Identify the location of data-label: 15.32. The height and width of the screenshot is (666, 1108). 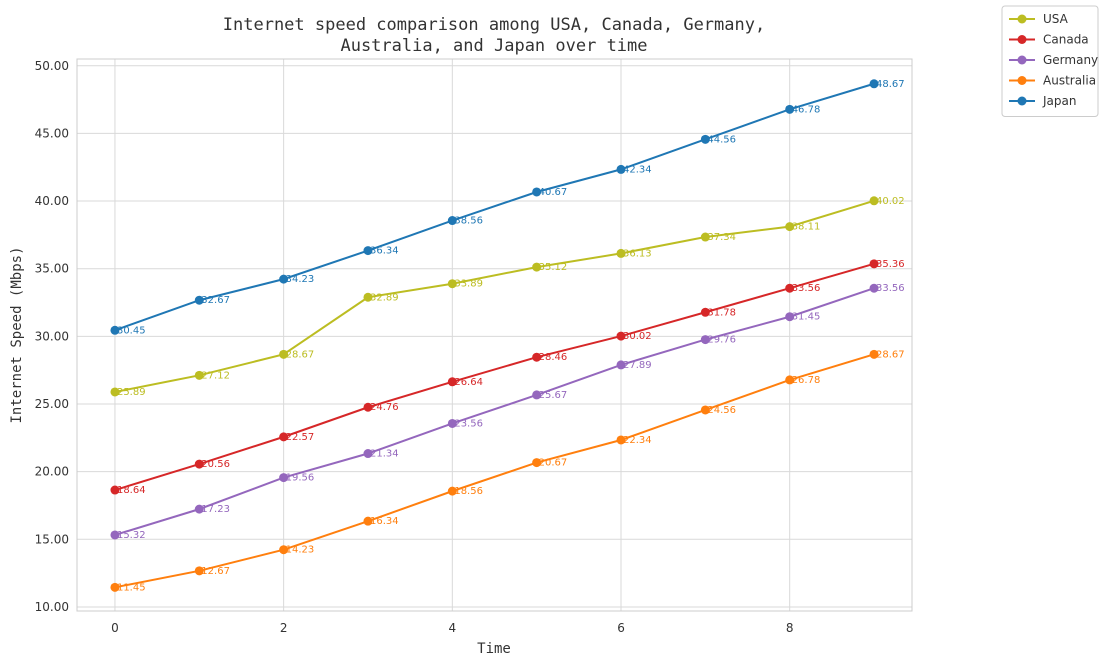
(131, 535).